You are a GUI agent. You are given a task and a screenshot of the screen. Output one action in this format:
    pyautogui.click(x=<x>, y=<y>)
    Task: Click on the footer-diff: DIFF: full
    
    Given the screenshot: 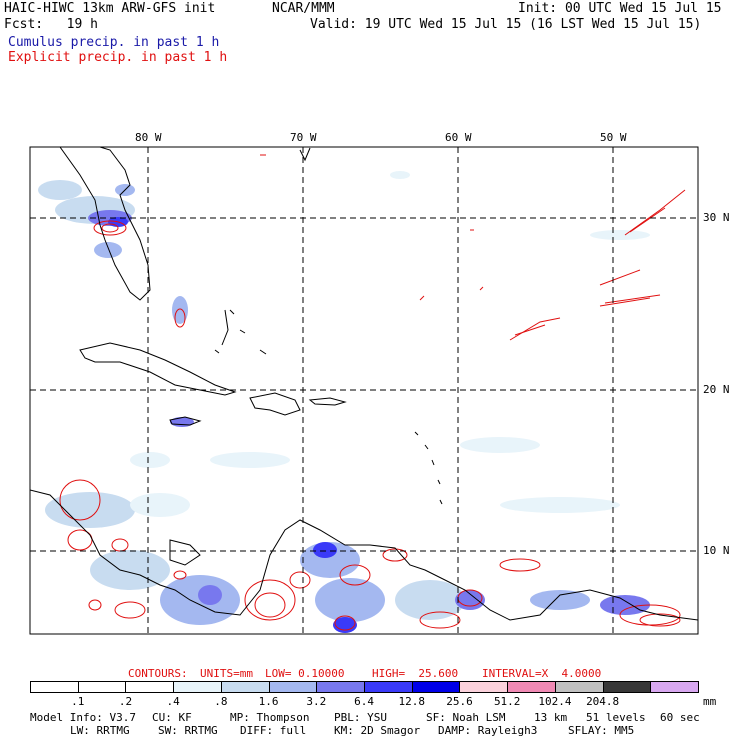 What is the action you would take?
    pyautogui.click(x=273, y=730)
    